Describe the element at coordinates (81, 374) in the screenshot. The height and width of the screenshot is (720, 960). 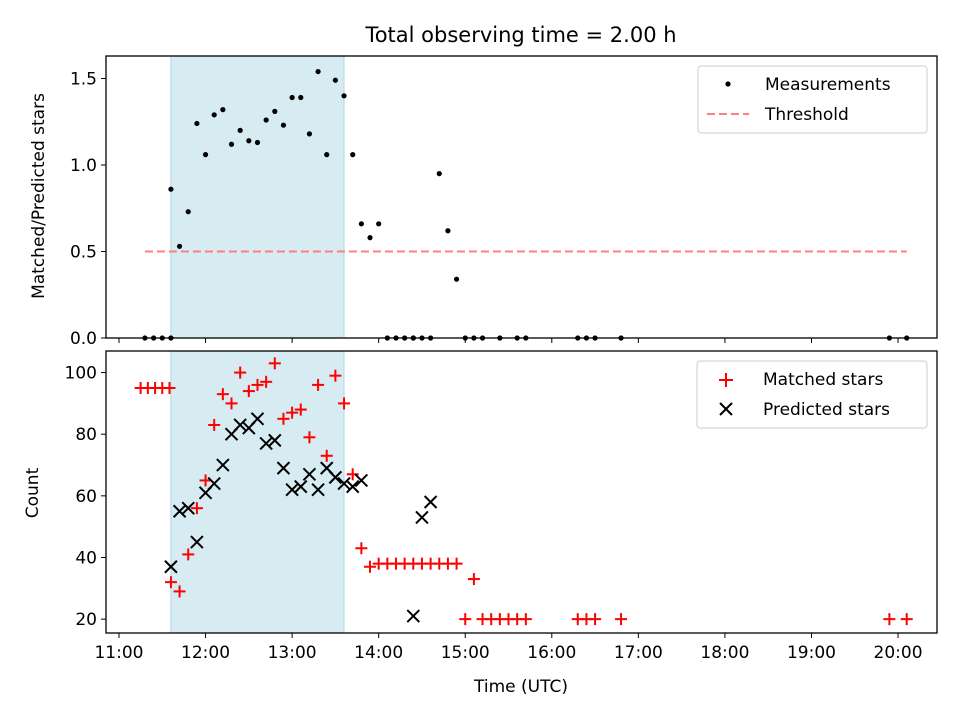
I see `y-tick-label: 100` at that location.